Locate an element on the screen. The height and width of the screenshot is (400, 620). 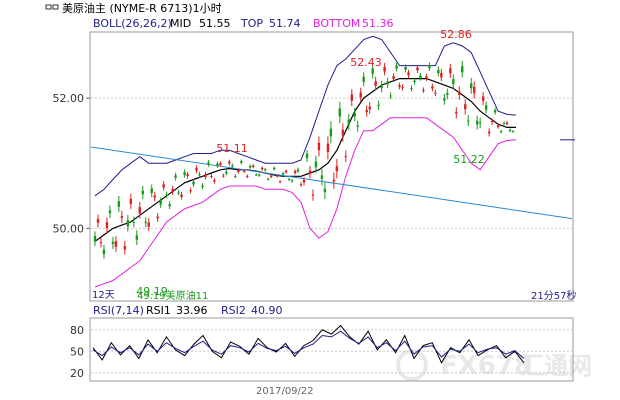
main-y-tick: 50.00 is located at coordinates (69, 228).